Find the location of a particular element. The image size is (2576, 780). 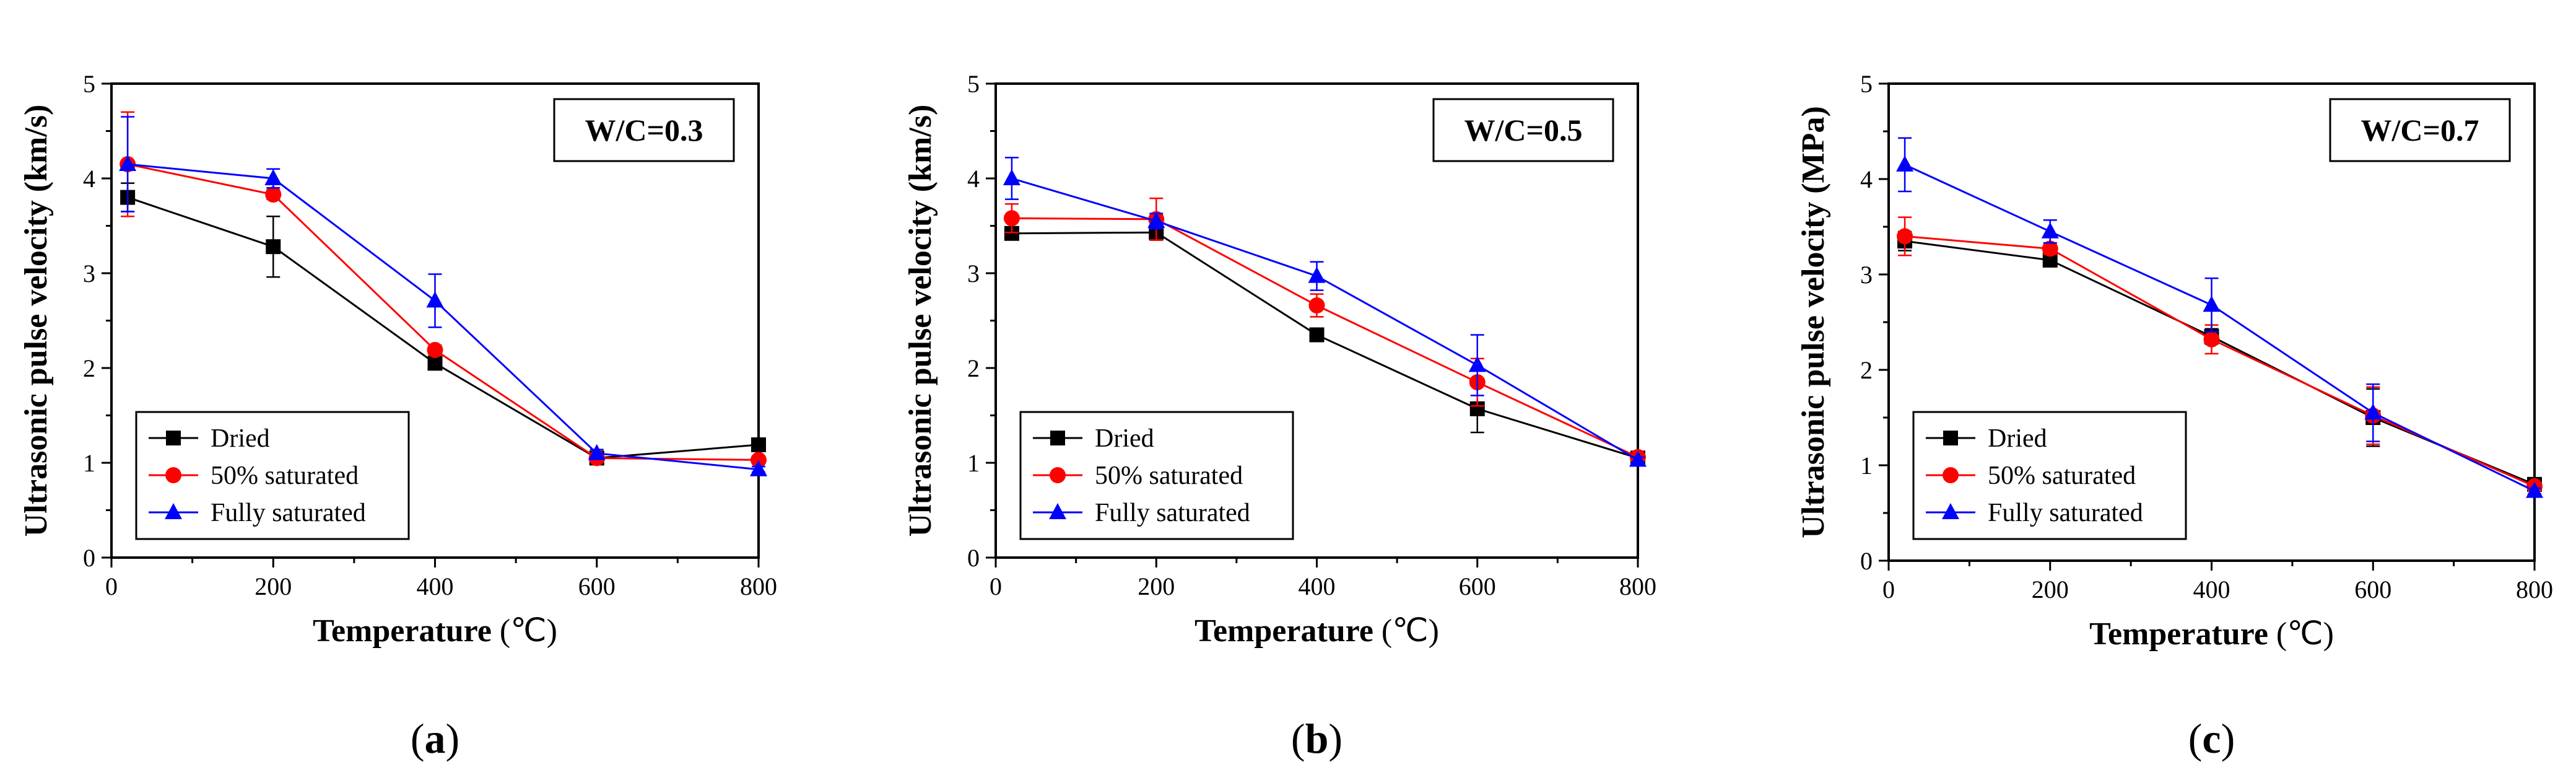

annotation-text: W/C=0.3 is located at coordinates (644, 130).